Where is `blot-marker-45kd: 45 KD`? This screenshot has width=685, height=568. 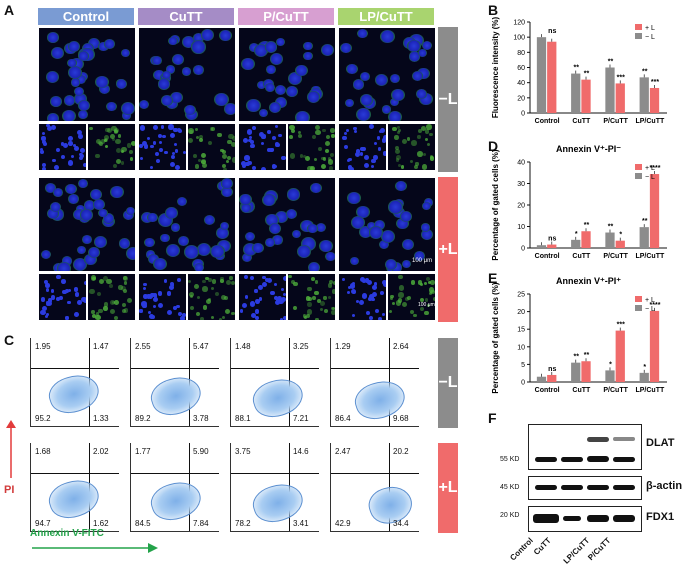
blot-marker-45kd: 45 KD is located at coordinates (510, 487).